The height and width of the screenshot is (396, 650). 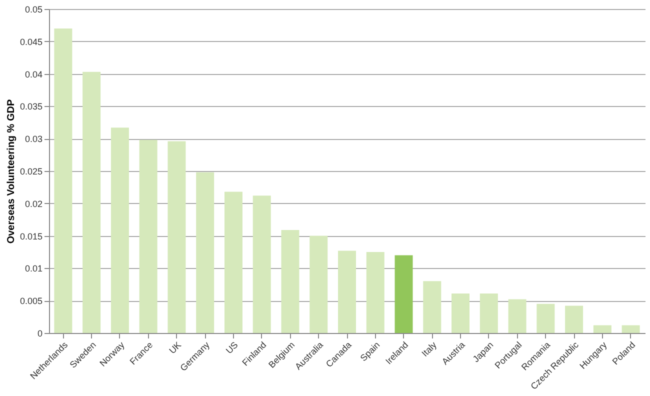 What do you see at coordinates (33, 269) in the screenshot?
I see `y-tick-label: 0.01` at bounding box center [33, 269].